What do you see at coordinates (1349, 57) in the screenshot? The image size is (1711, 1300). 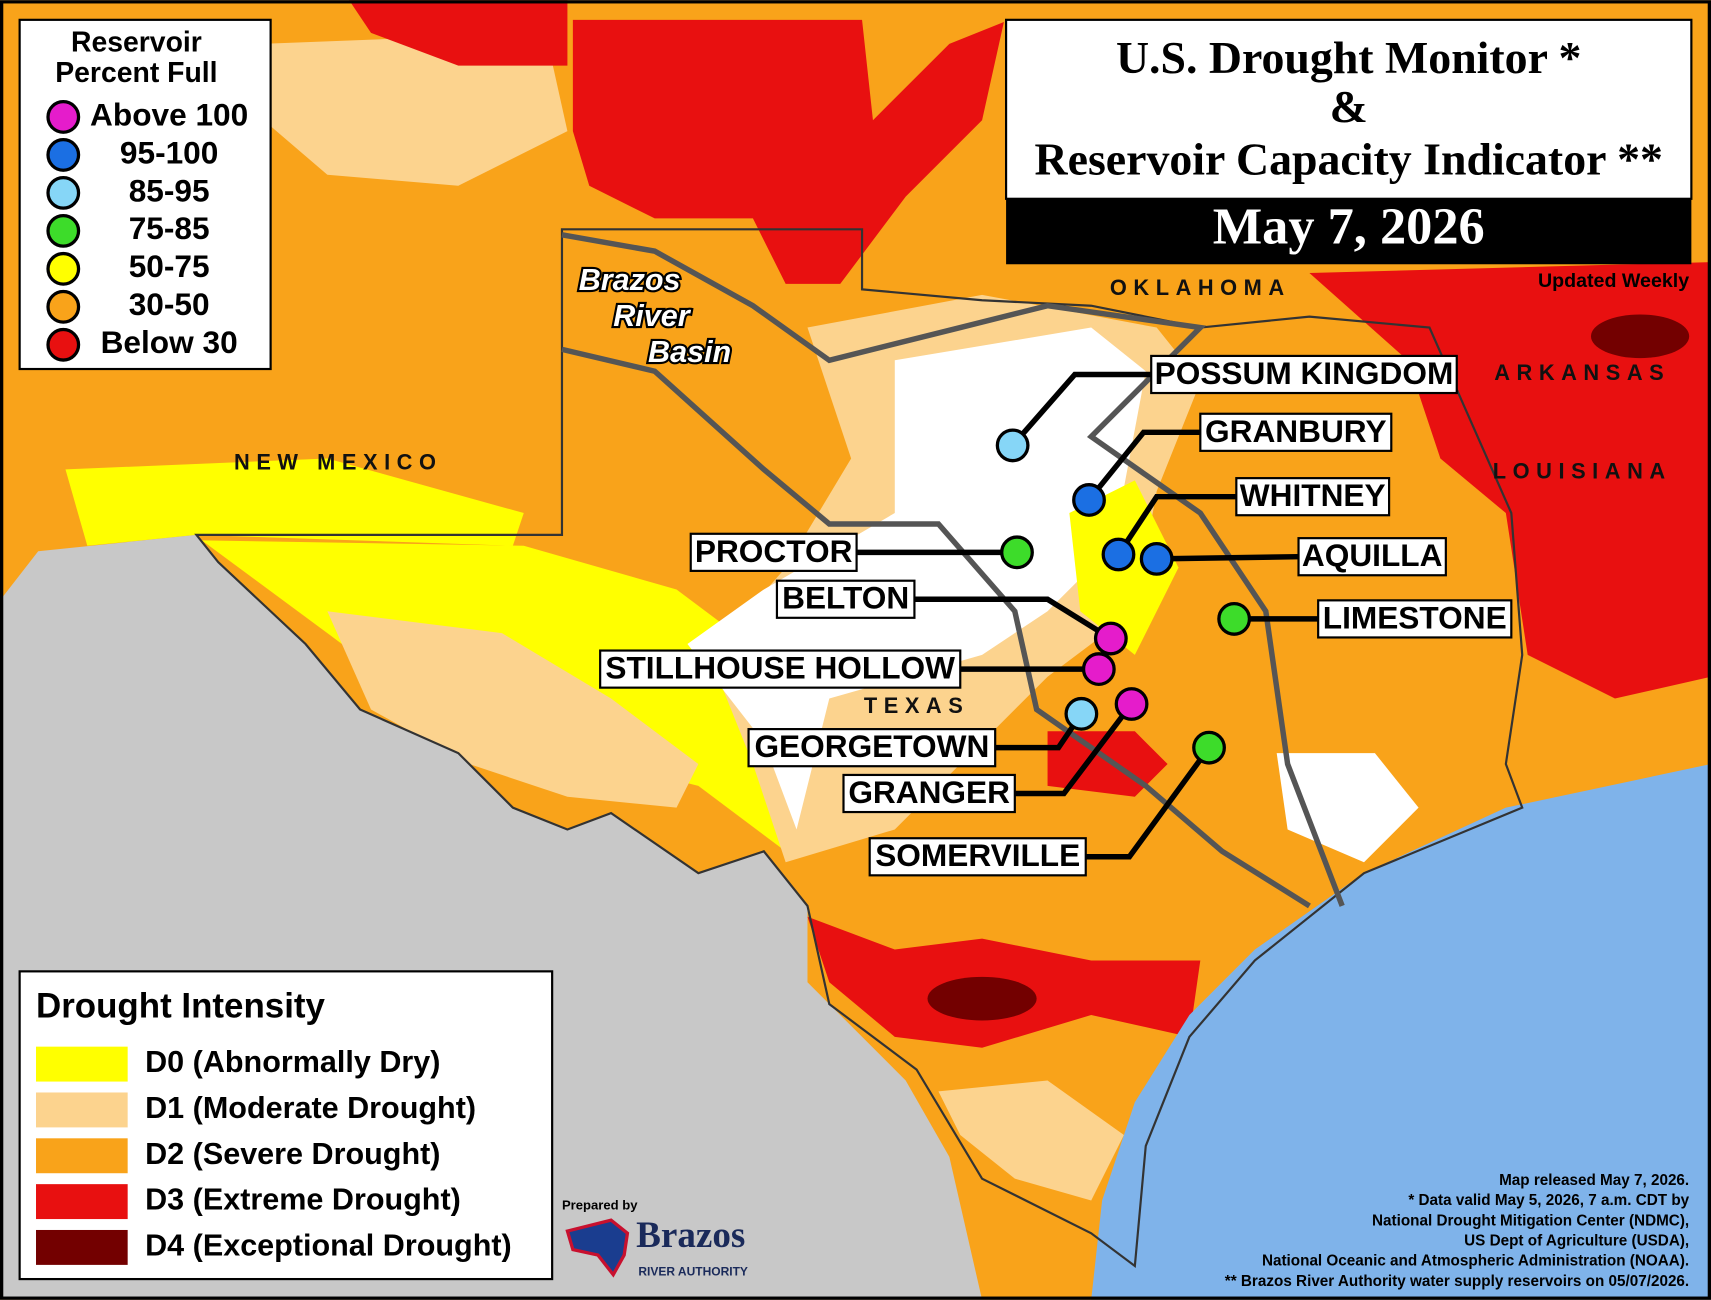 I see `map-title: U.S. Drought Monitor *` at bounding box center [1349, 57].